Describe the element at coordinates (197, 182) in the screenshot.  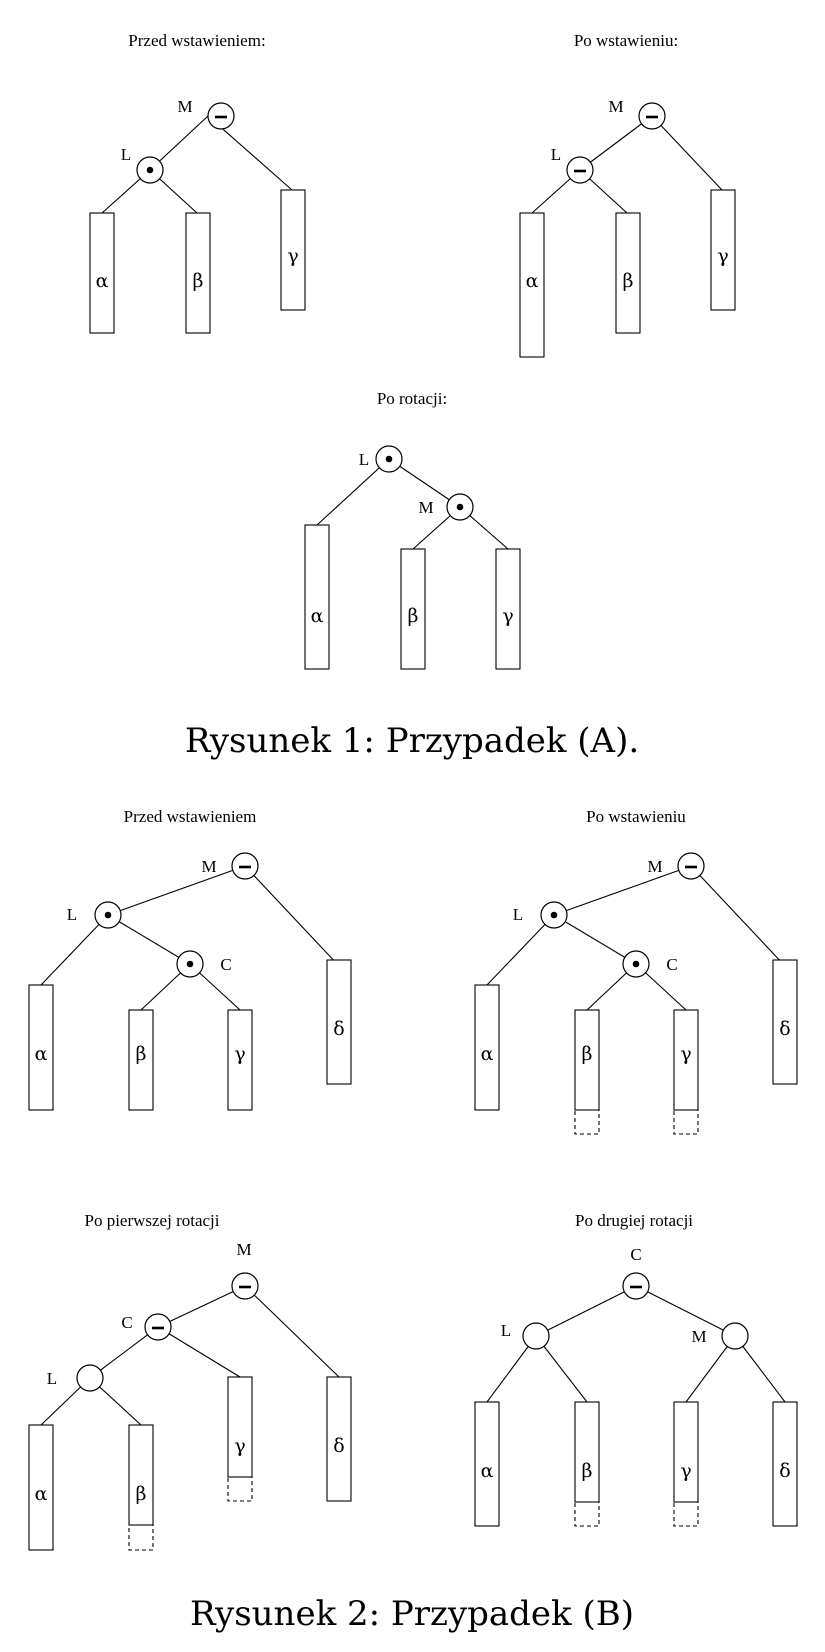
I see `fig1-panel-before: Przed wstawieniem: α β γ M L` at that location.